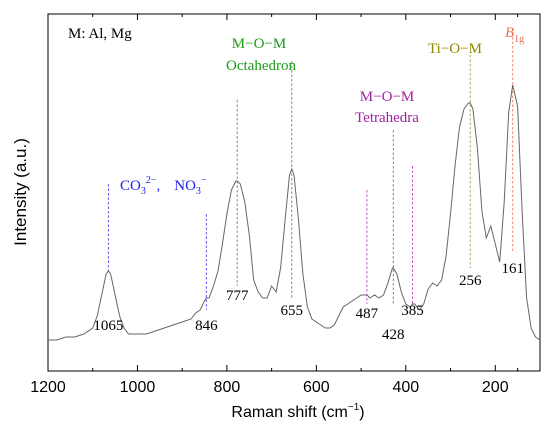 This screenshot has width=550, height=431. What do you see at coordinates (130, 186) in the screenshot?
I see `co3-text: CO` at bounding box center [130, 186].